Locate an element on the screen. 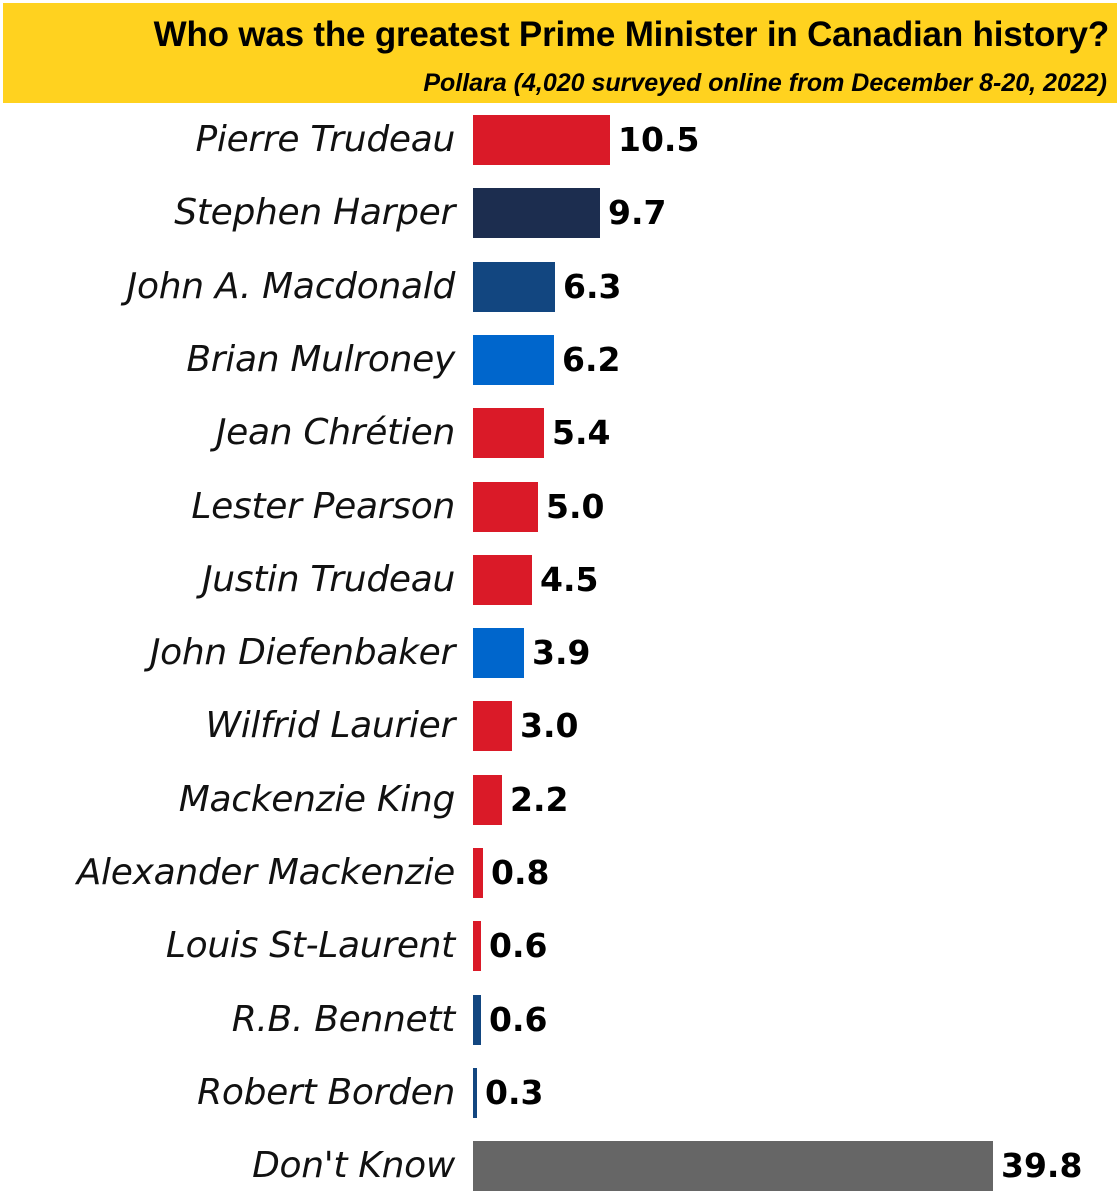 The height and width of the screenshot is (1200, 1120). category-label: Alexander Mackenzie is located at coordinates (266, 872).